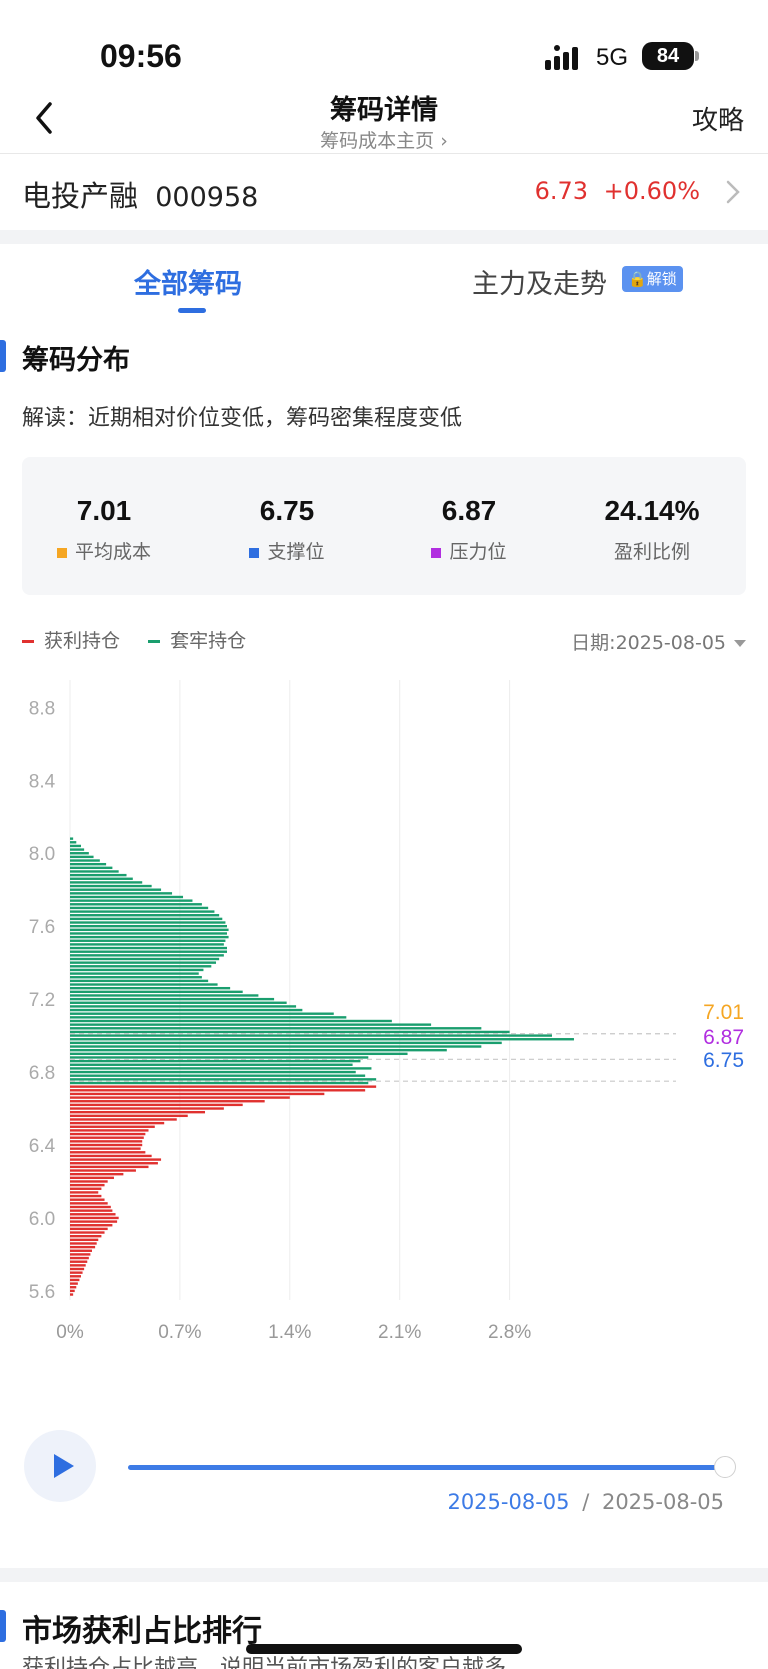  I want to click on lock-icon: 🔒, so click(637, 279).